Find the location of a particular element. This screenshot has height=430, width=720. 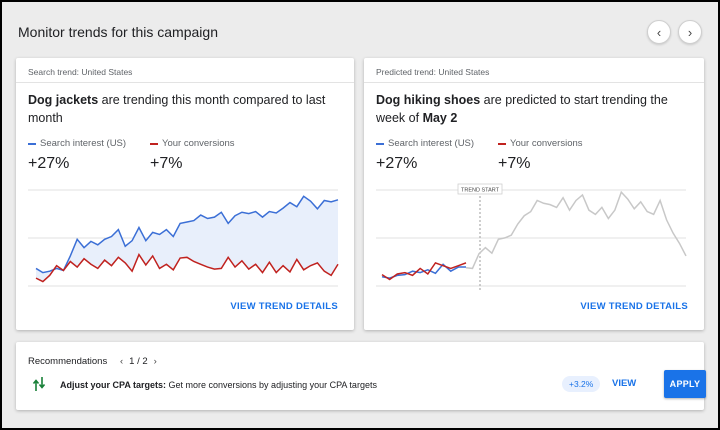

trend-date: May 2 is located at coordinates (440, 118).